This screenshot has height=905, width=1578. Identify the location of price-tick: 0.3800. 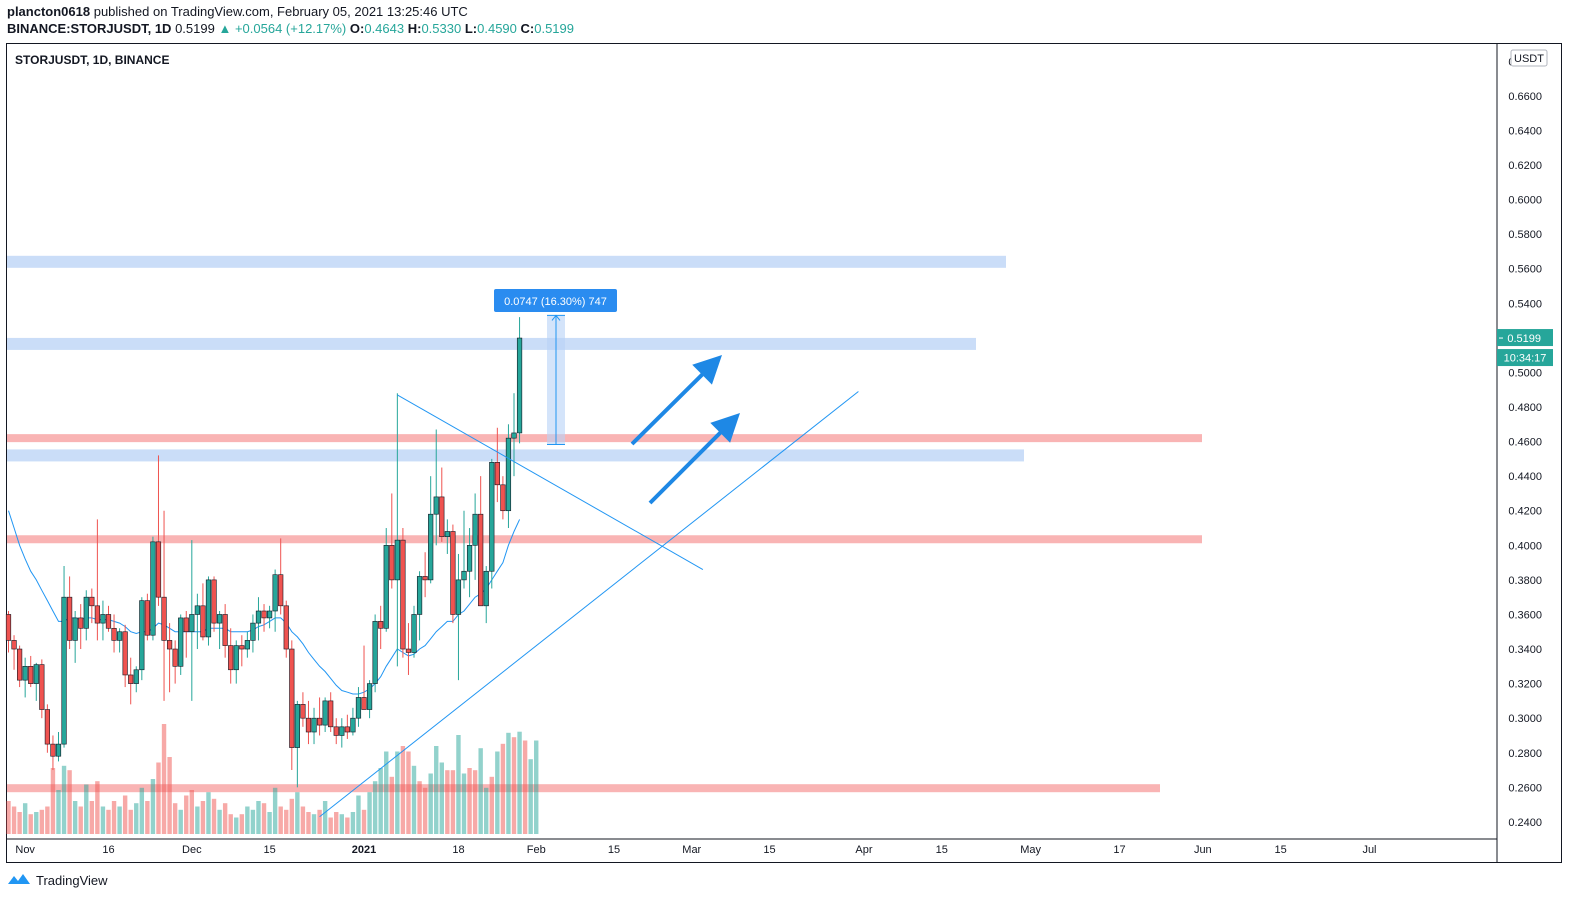
(1525, 581).